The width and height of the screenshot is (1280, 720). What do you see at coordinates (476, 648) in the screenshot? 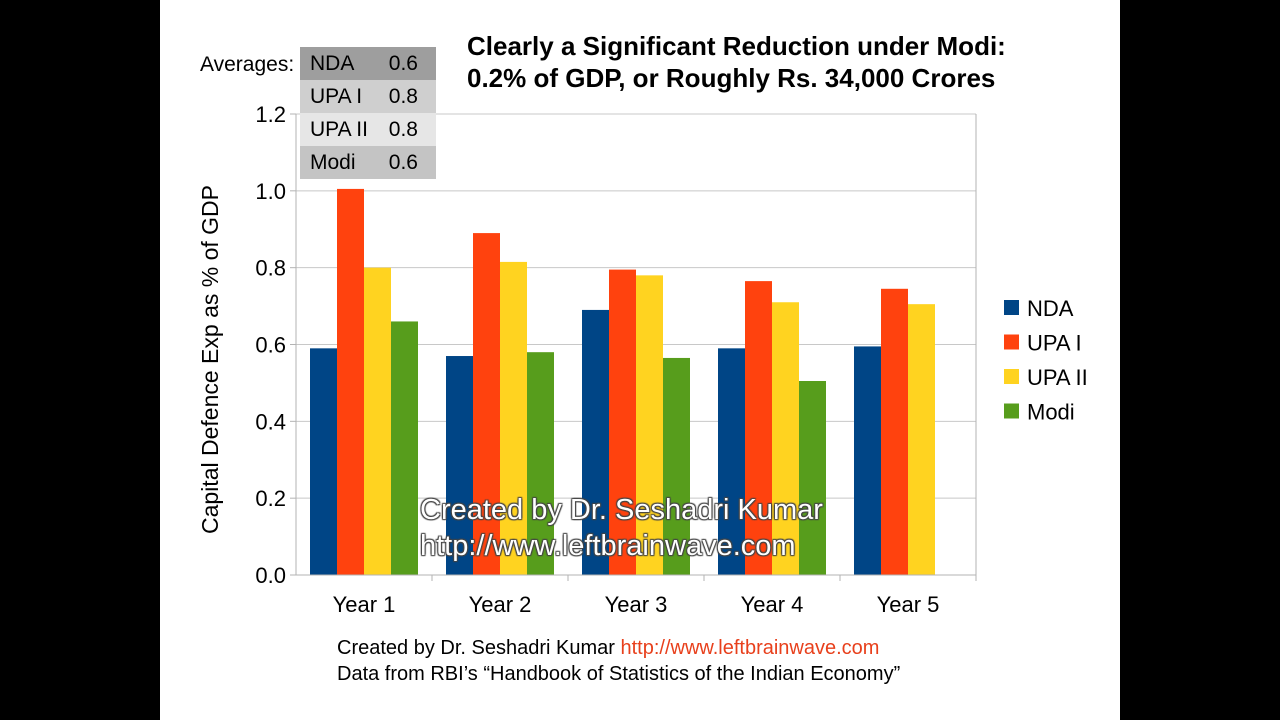
I see `footer-credit: Created by Dr. Seshadri Kumar` at bounding box center [476, 648].